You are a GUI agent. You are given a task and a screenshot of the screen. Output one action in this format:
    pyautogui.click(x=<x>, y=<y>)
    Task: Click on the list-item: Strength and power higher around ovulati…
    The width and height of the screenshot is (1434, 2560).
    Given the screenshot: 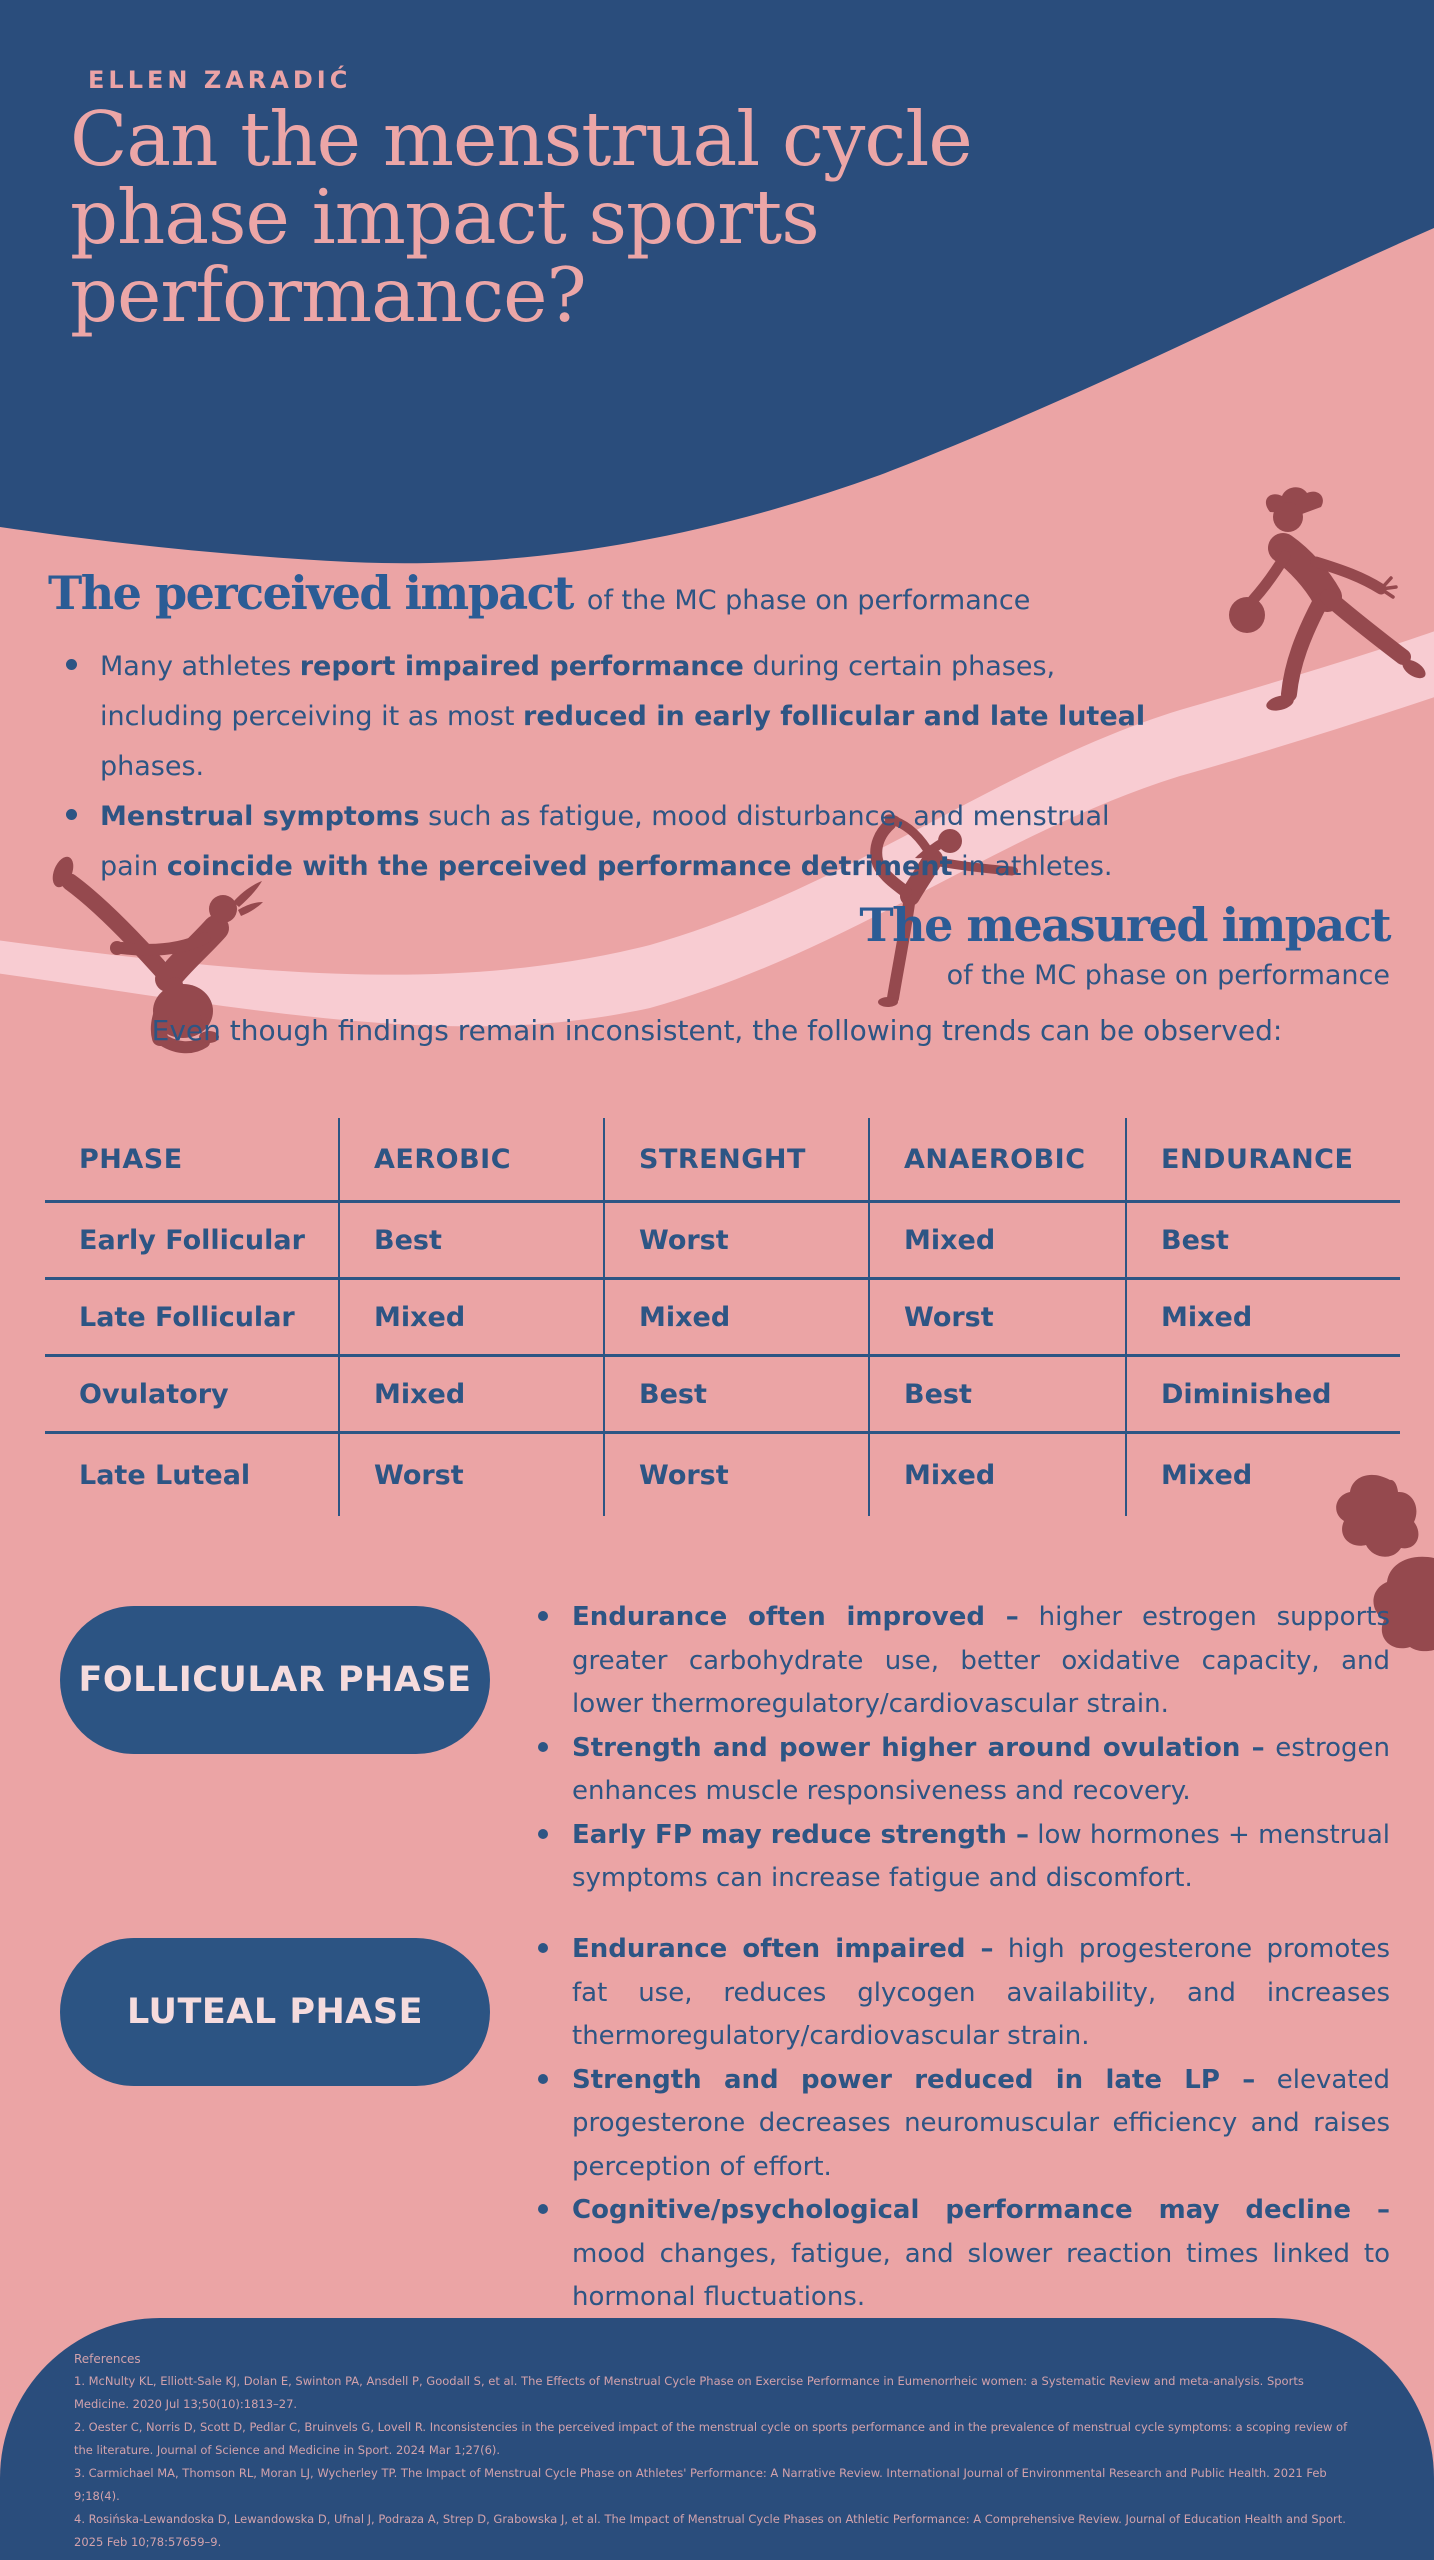 What is the action you would take?
    pyautogui.click(x=961, y=1770)
    